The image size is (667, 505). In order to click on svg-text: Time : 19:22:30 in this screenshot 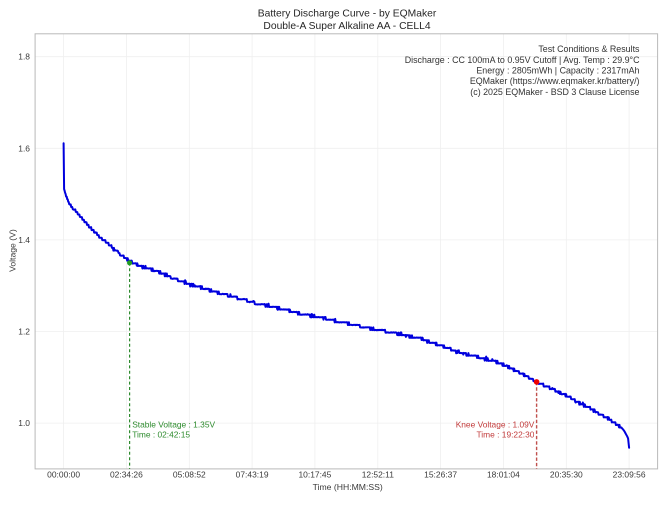, I will do `click(506, 434)`.